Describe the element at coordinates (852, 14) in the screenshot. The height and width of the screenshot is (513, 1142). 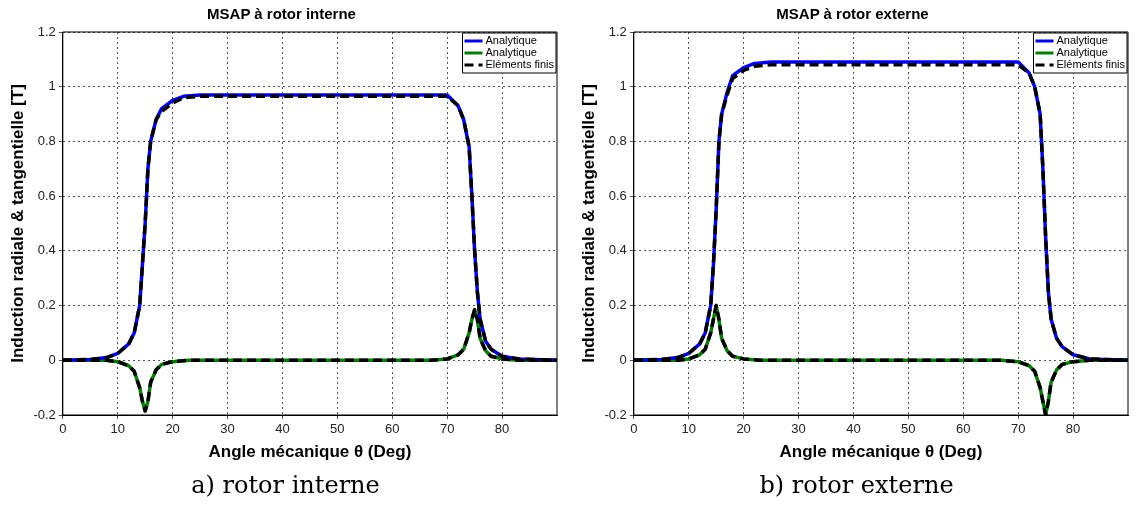
I see `chart-title: MSAP à rotor externe` at that location.